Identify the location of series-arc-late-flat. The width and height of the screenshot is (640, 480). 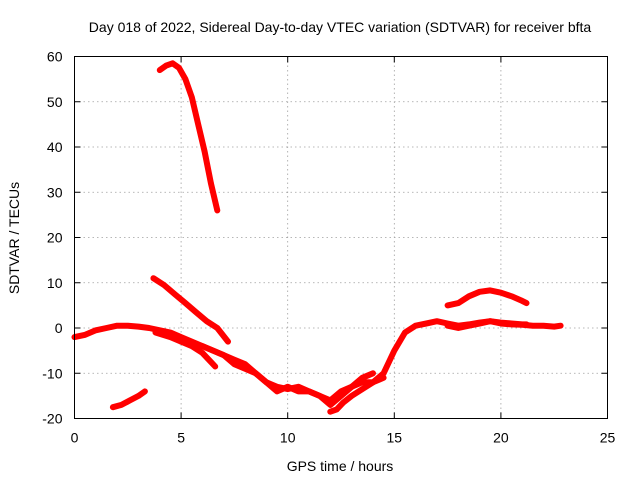
(487, 324).